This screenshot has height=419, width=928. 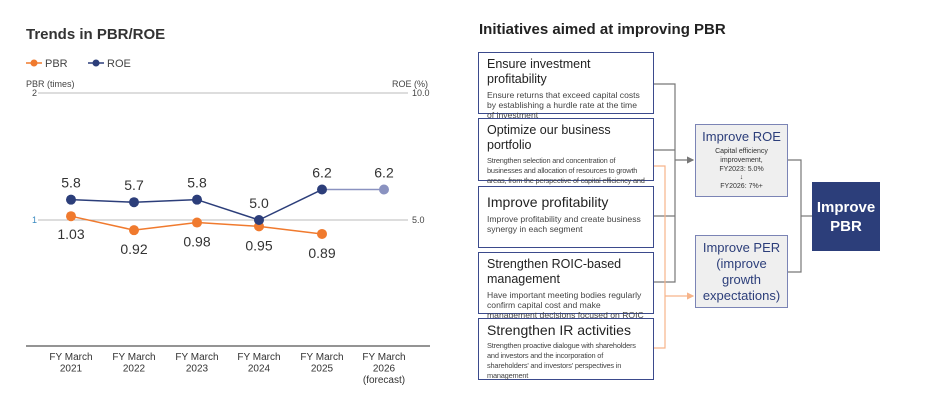 I want to click on right-tick-label: 10.0, so click(x=421, y=93).